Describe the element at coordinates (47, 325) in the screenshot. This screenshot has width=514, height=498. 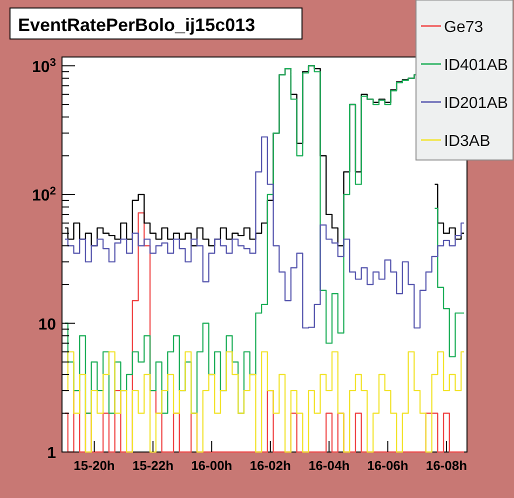
I see `y-tick-label: 10` at that location.